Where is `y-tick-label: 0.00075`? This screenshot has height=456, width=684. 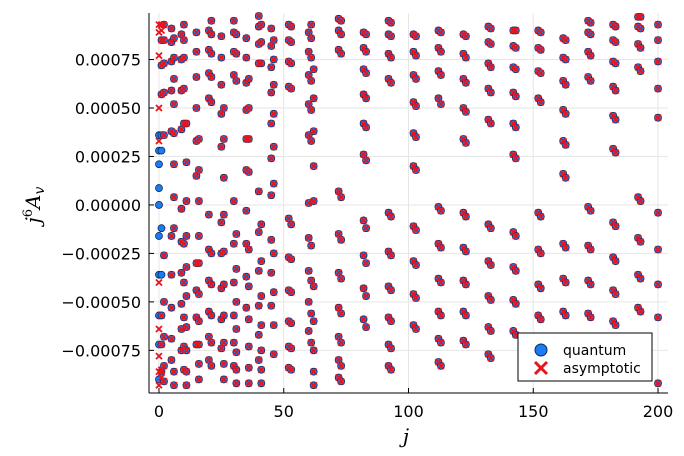
y-tick-label: 0.00075 is located at coordinates (108, 60).